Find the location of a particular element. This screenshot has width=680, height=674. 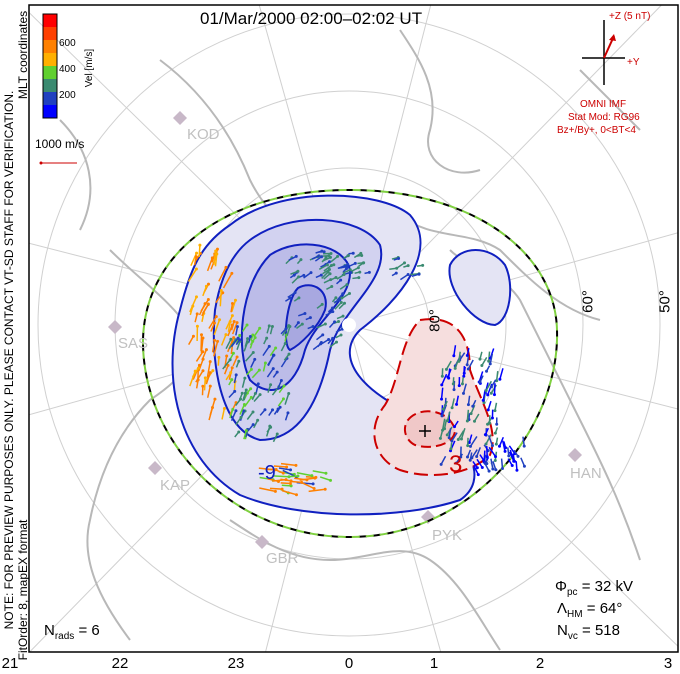

lat-label-50: 50° is located at coordinates (665, 301).